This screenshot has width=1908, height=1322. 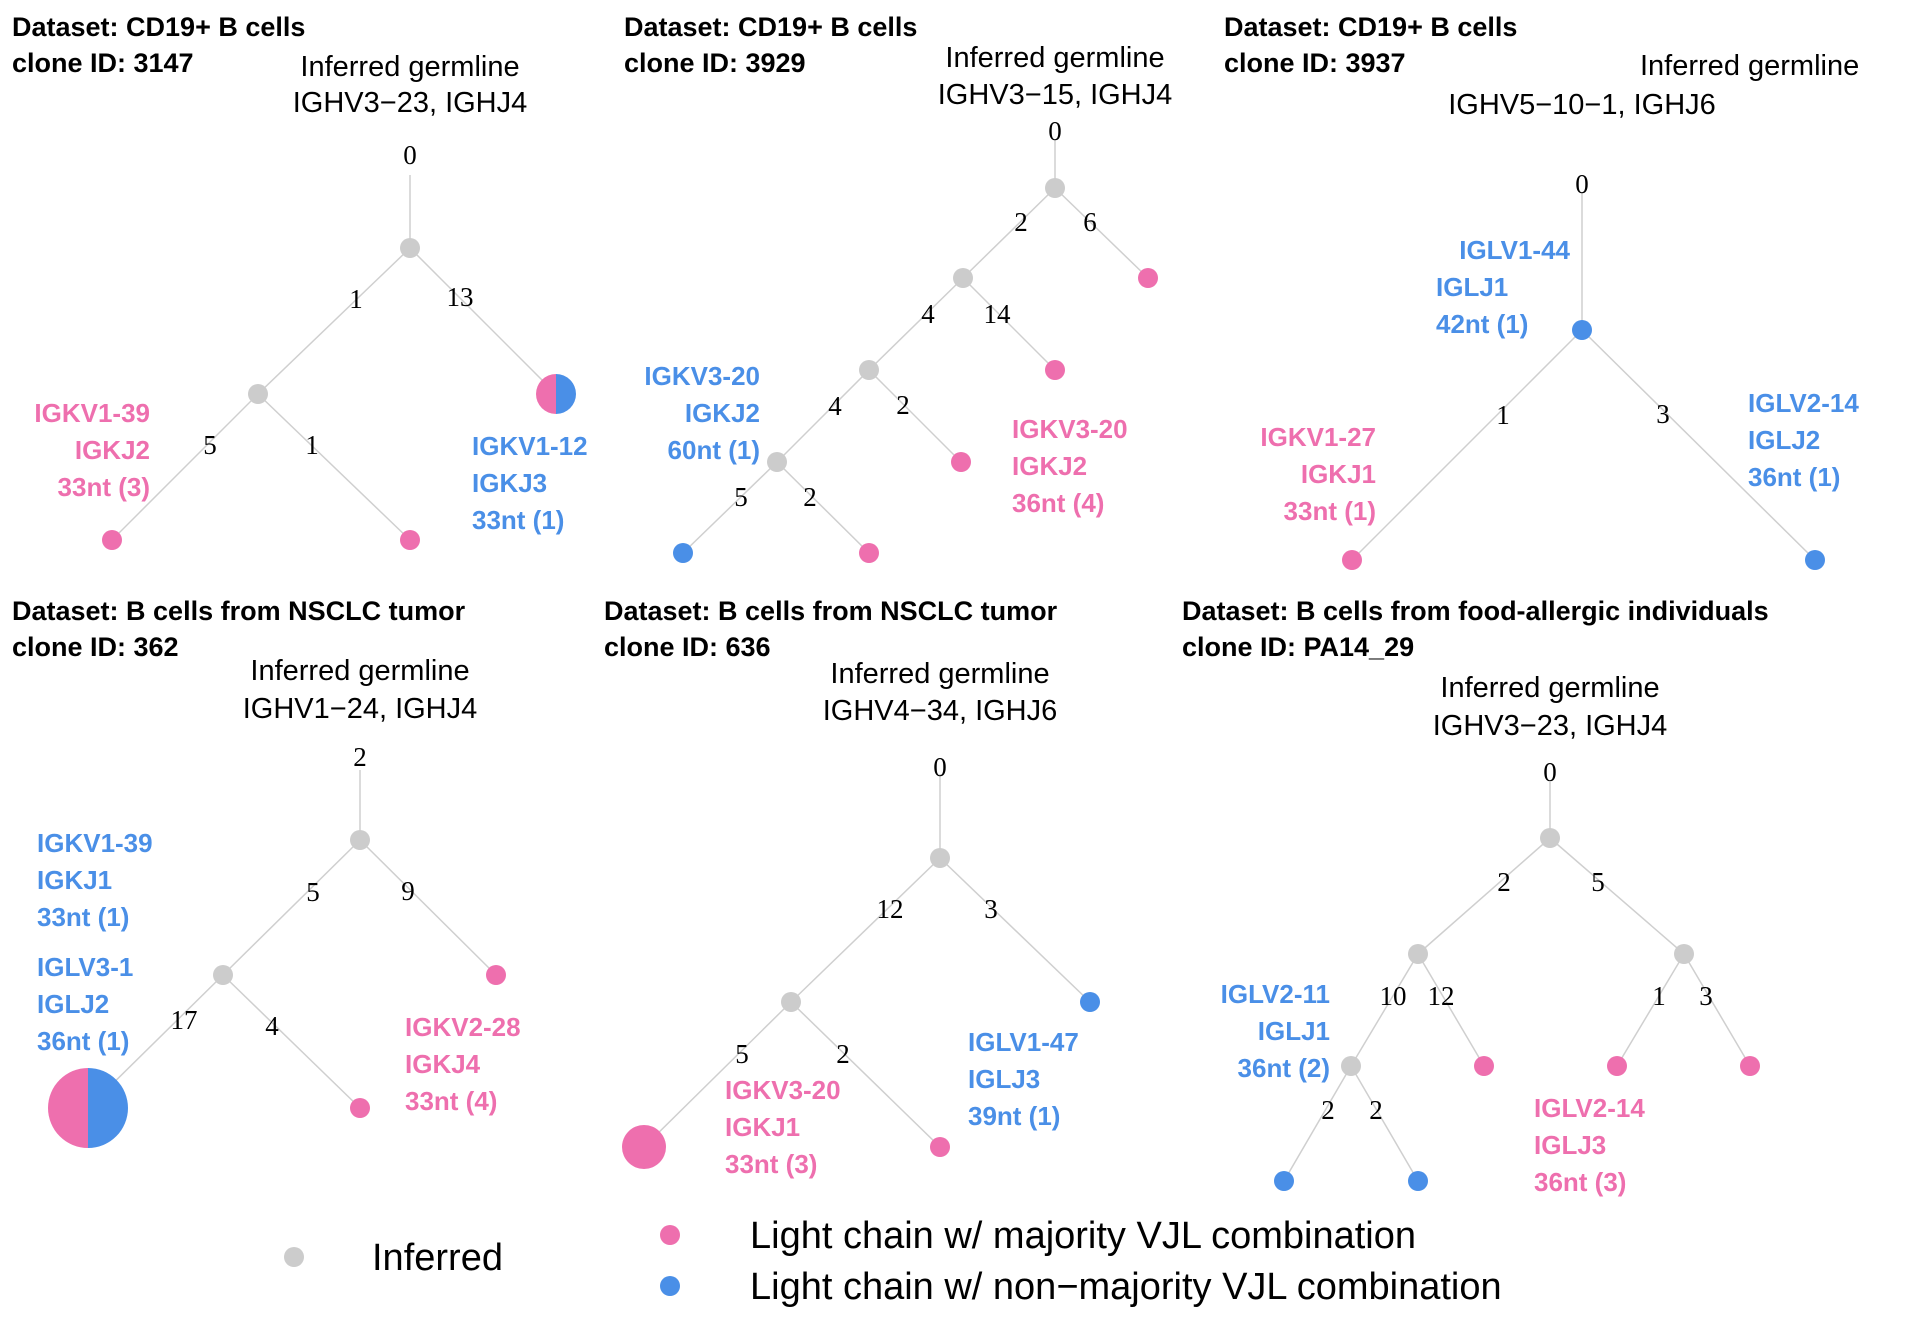 I want to click on edge-label: 3, so click(x=1663, y=414).